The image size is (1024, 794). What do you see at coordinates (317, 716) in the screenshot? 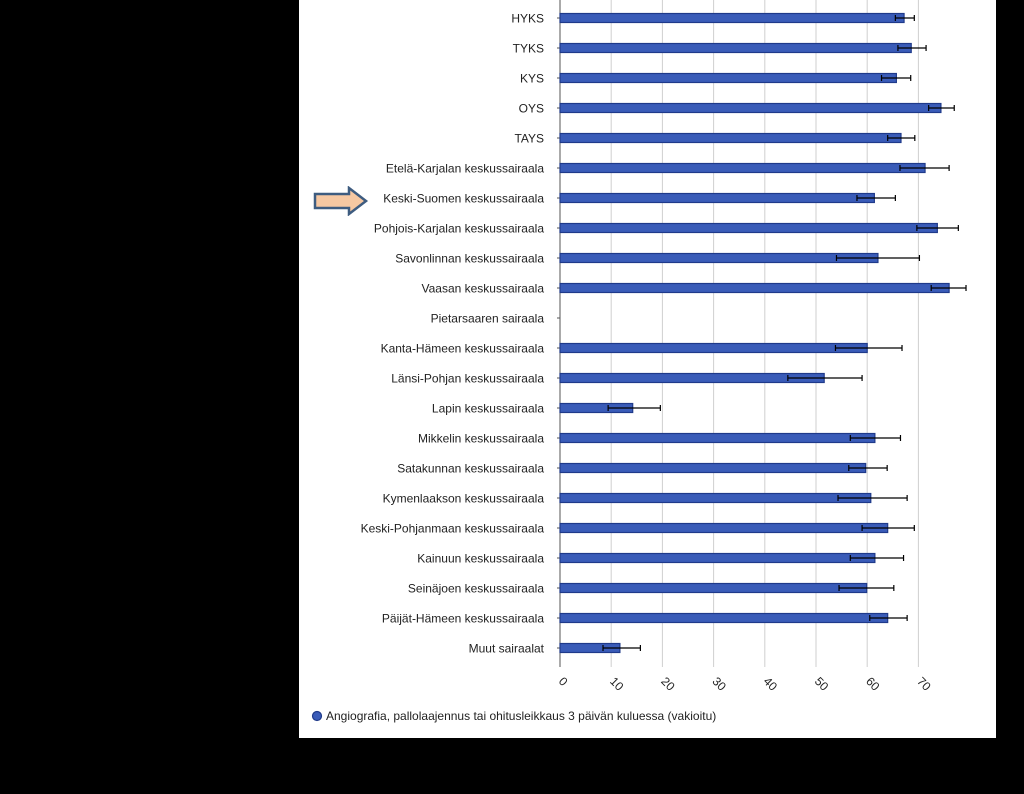
I see `legend-marker` at bounding box center [317, 716].